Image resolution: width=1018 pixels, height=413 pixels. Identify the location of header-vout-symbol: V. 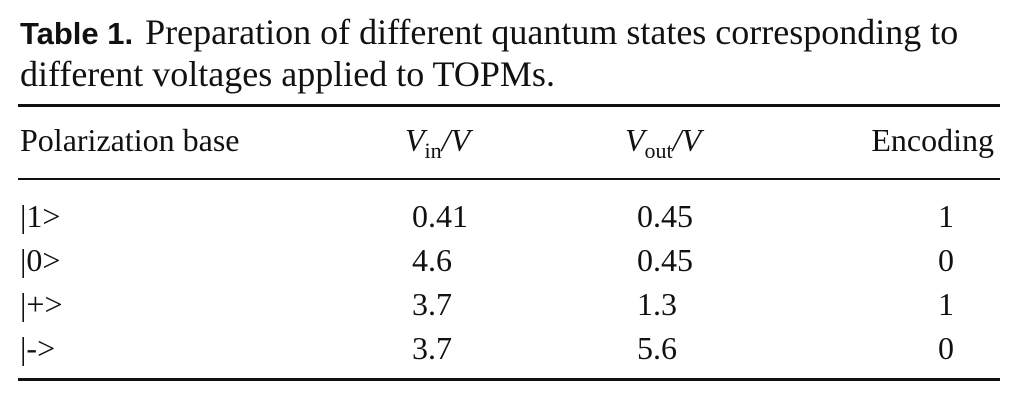
(635, 140).